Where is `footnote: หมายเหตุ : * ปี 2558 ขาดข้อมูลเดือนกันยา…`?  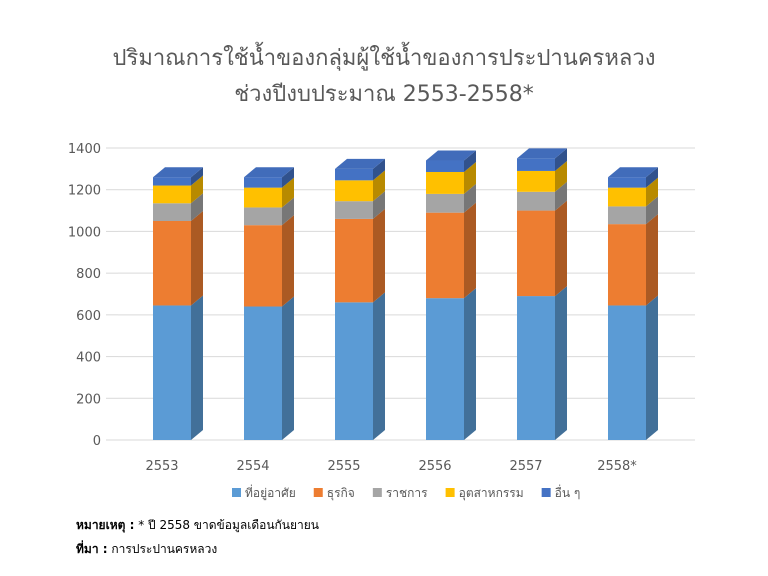
footnote: หมายเหตุ : * ปี 2558 ขาดข้อมูลเดือนกันยา… is located at coordinates (197, 525).